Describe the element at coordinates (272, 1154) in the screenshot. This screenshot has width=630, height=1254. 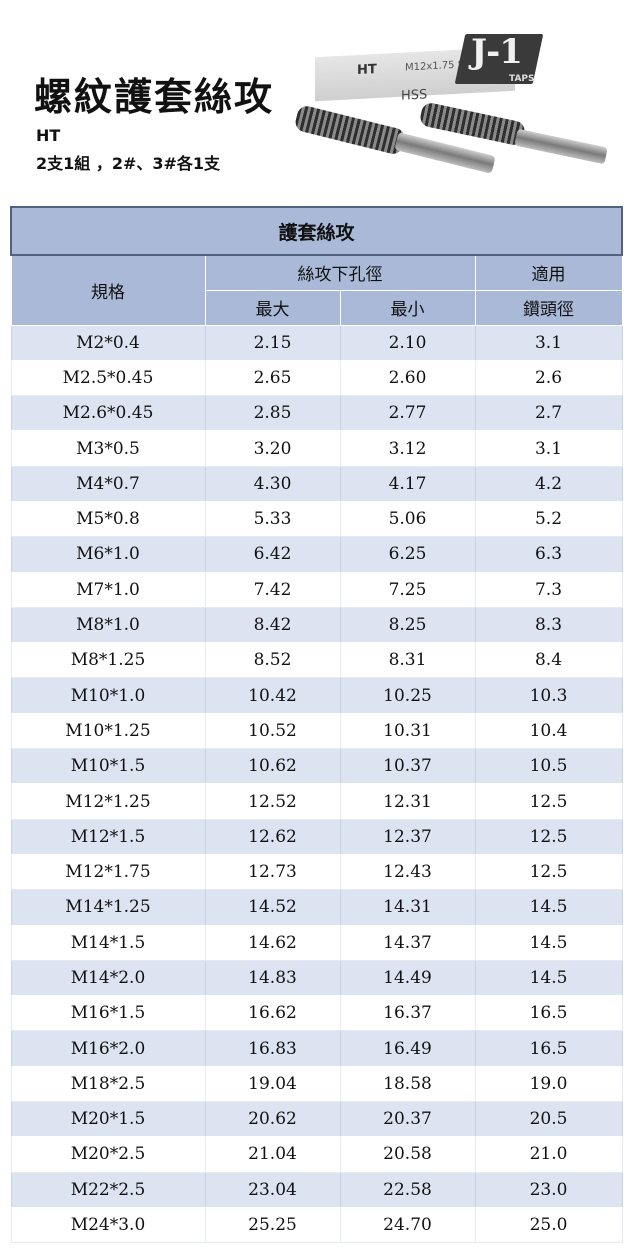
I see `cell-max: 21.04` at that location.